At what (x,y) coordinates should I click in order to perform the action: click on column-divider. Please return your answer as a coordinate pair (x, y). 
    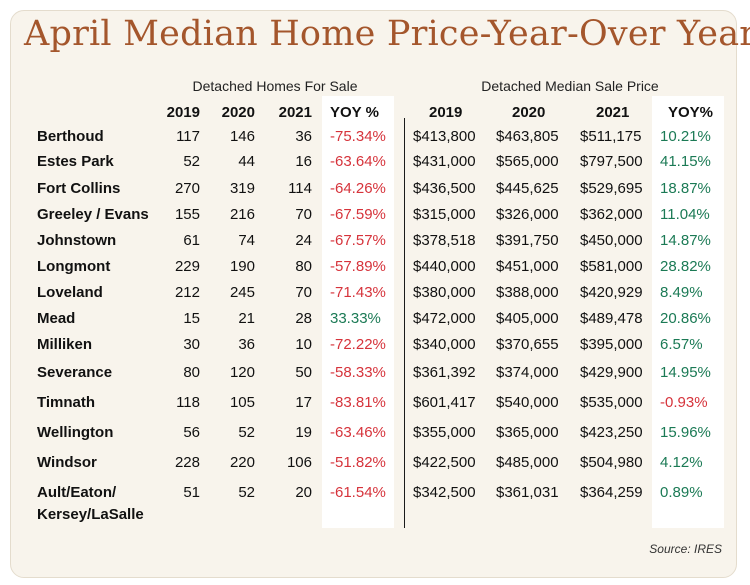
    Looking at the image, I should click on (404, 323).